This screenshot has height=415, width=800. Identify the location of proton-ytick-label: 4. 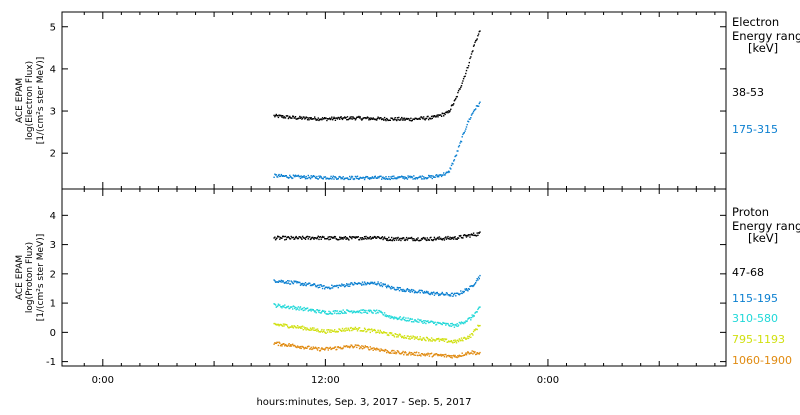
(53, 216).